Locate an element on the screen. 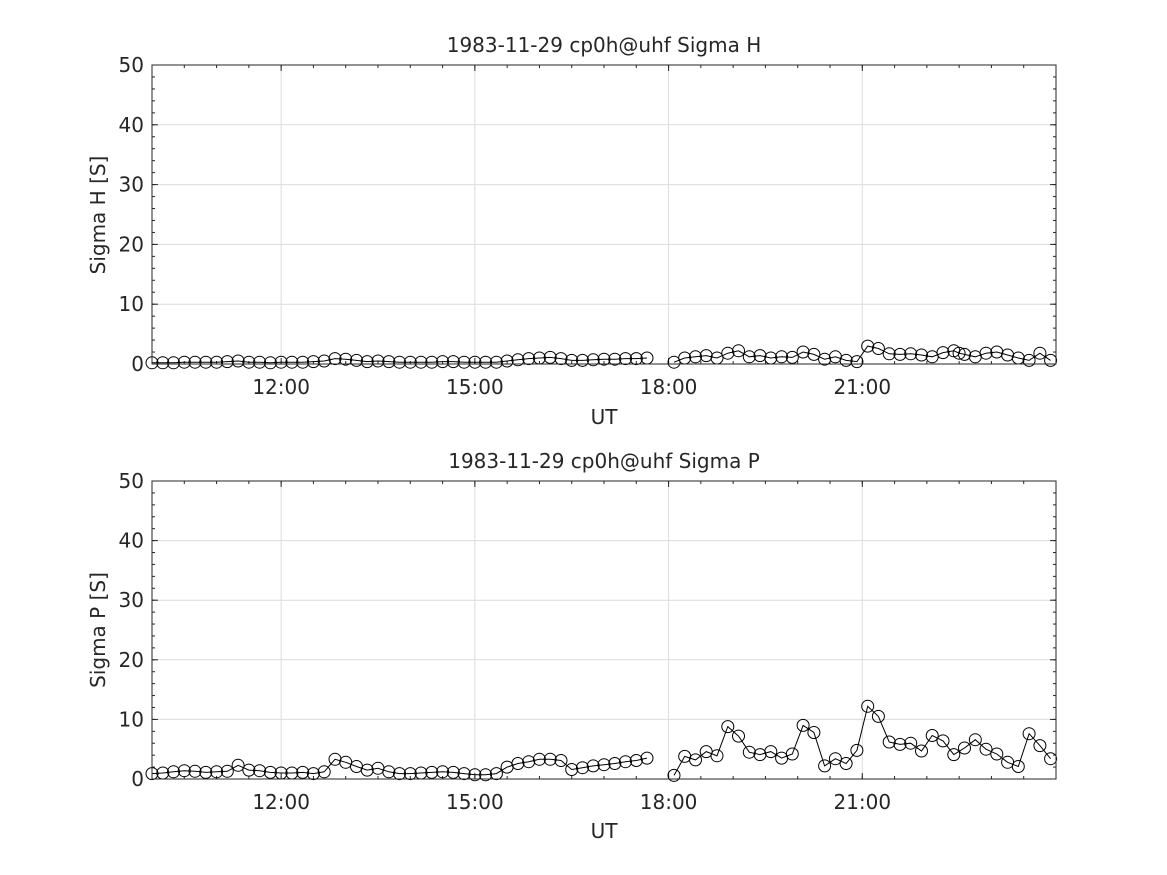  sigma-p-markers is located at coordinates (601, 740).